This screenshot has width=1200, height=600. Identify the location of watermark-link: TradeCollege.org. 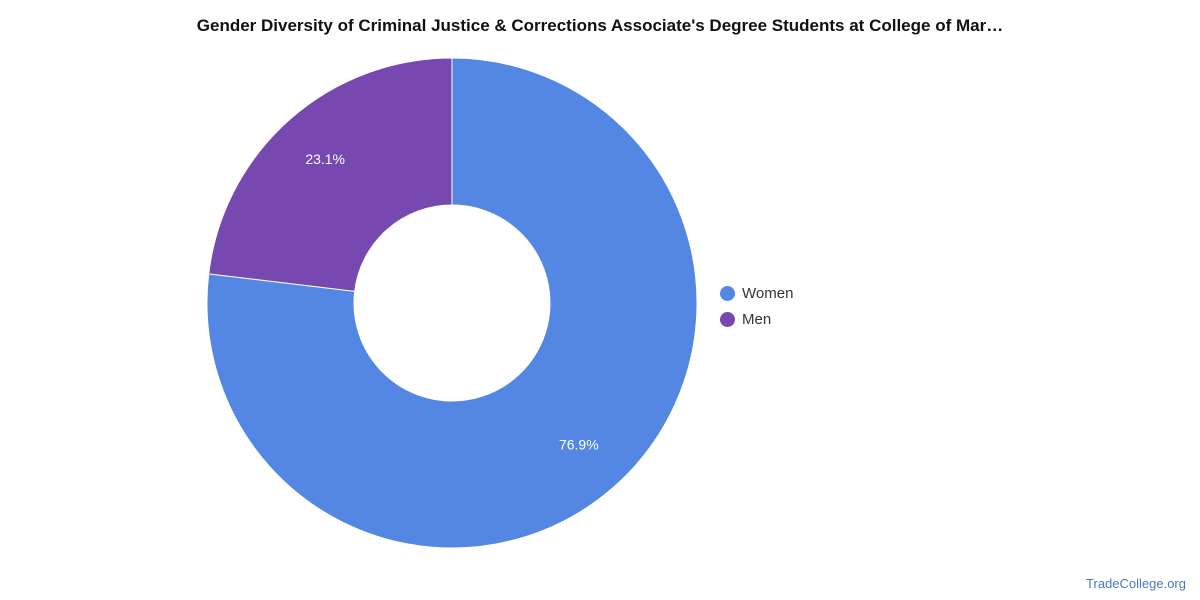
(1136, 583).